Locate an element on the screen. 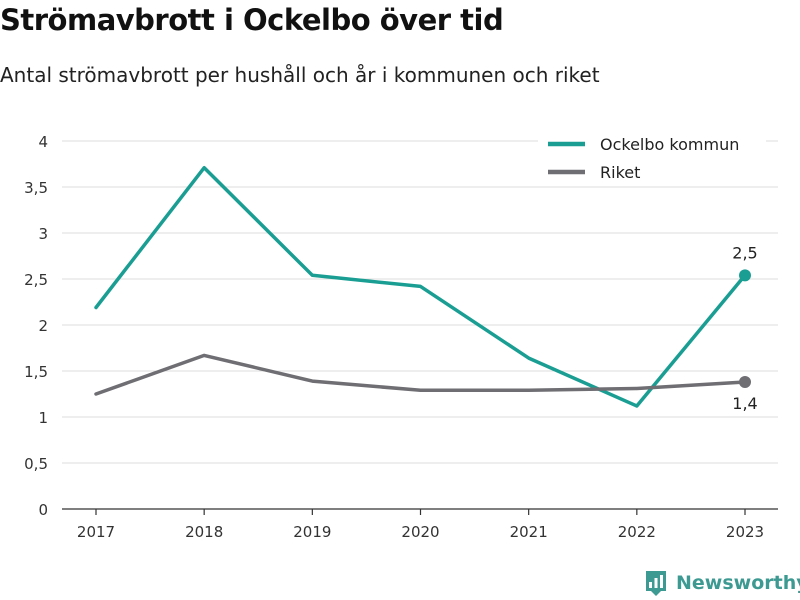 The width and height of the screenshot is (800, 600). legend-label: Ockelbo kommun is located at coordinates (669, 144).